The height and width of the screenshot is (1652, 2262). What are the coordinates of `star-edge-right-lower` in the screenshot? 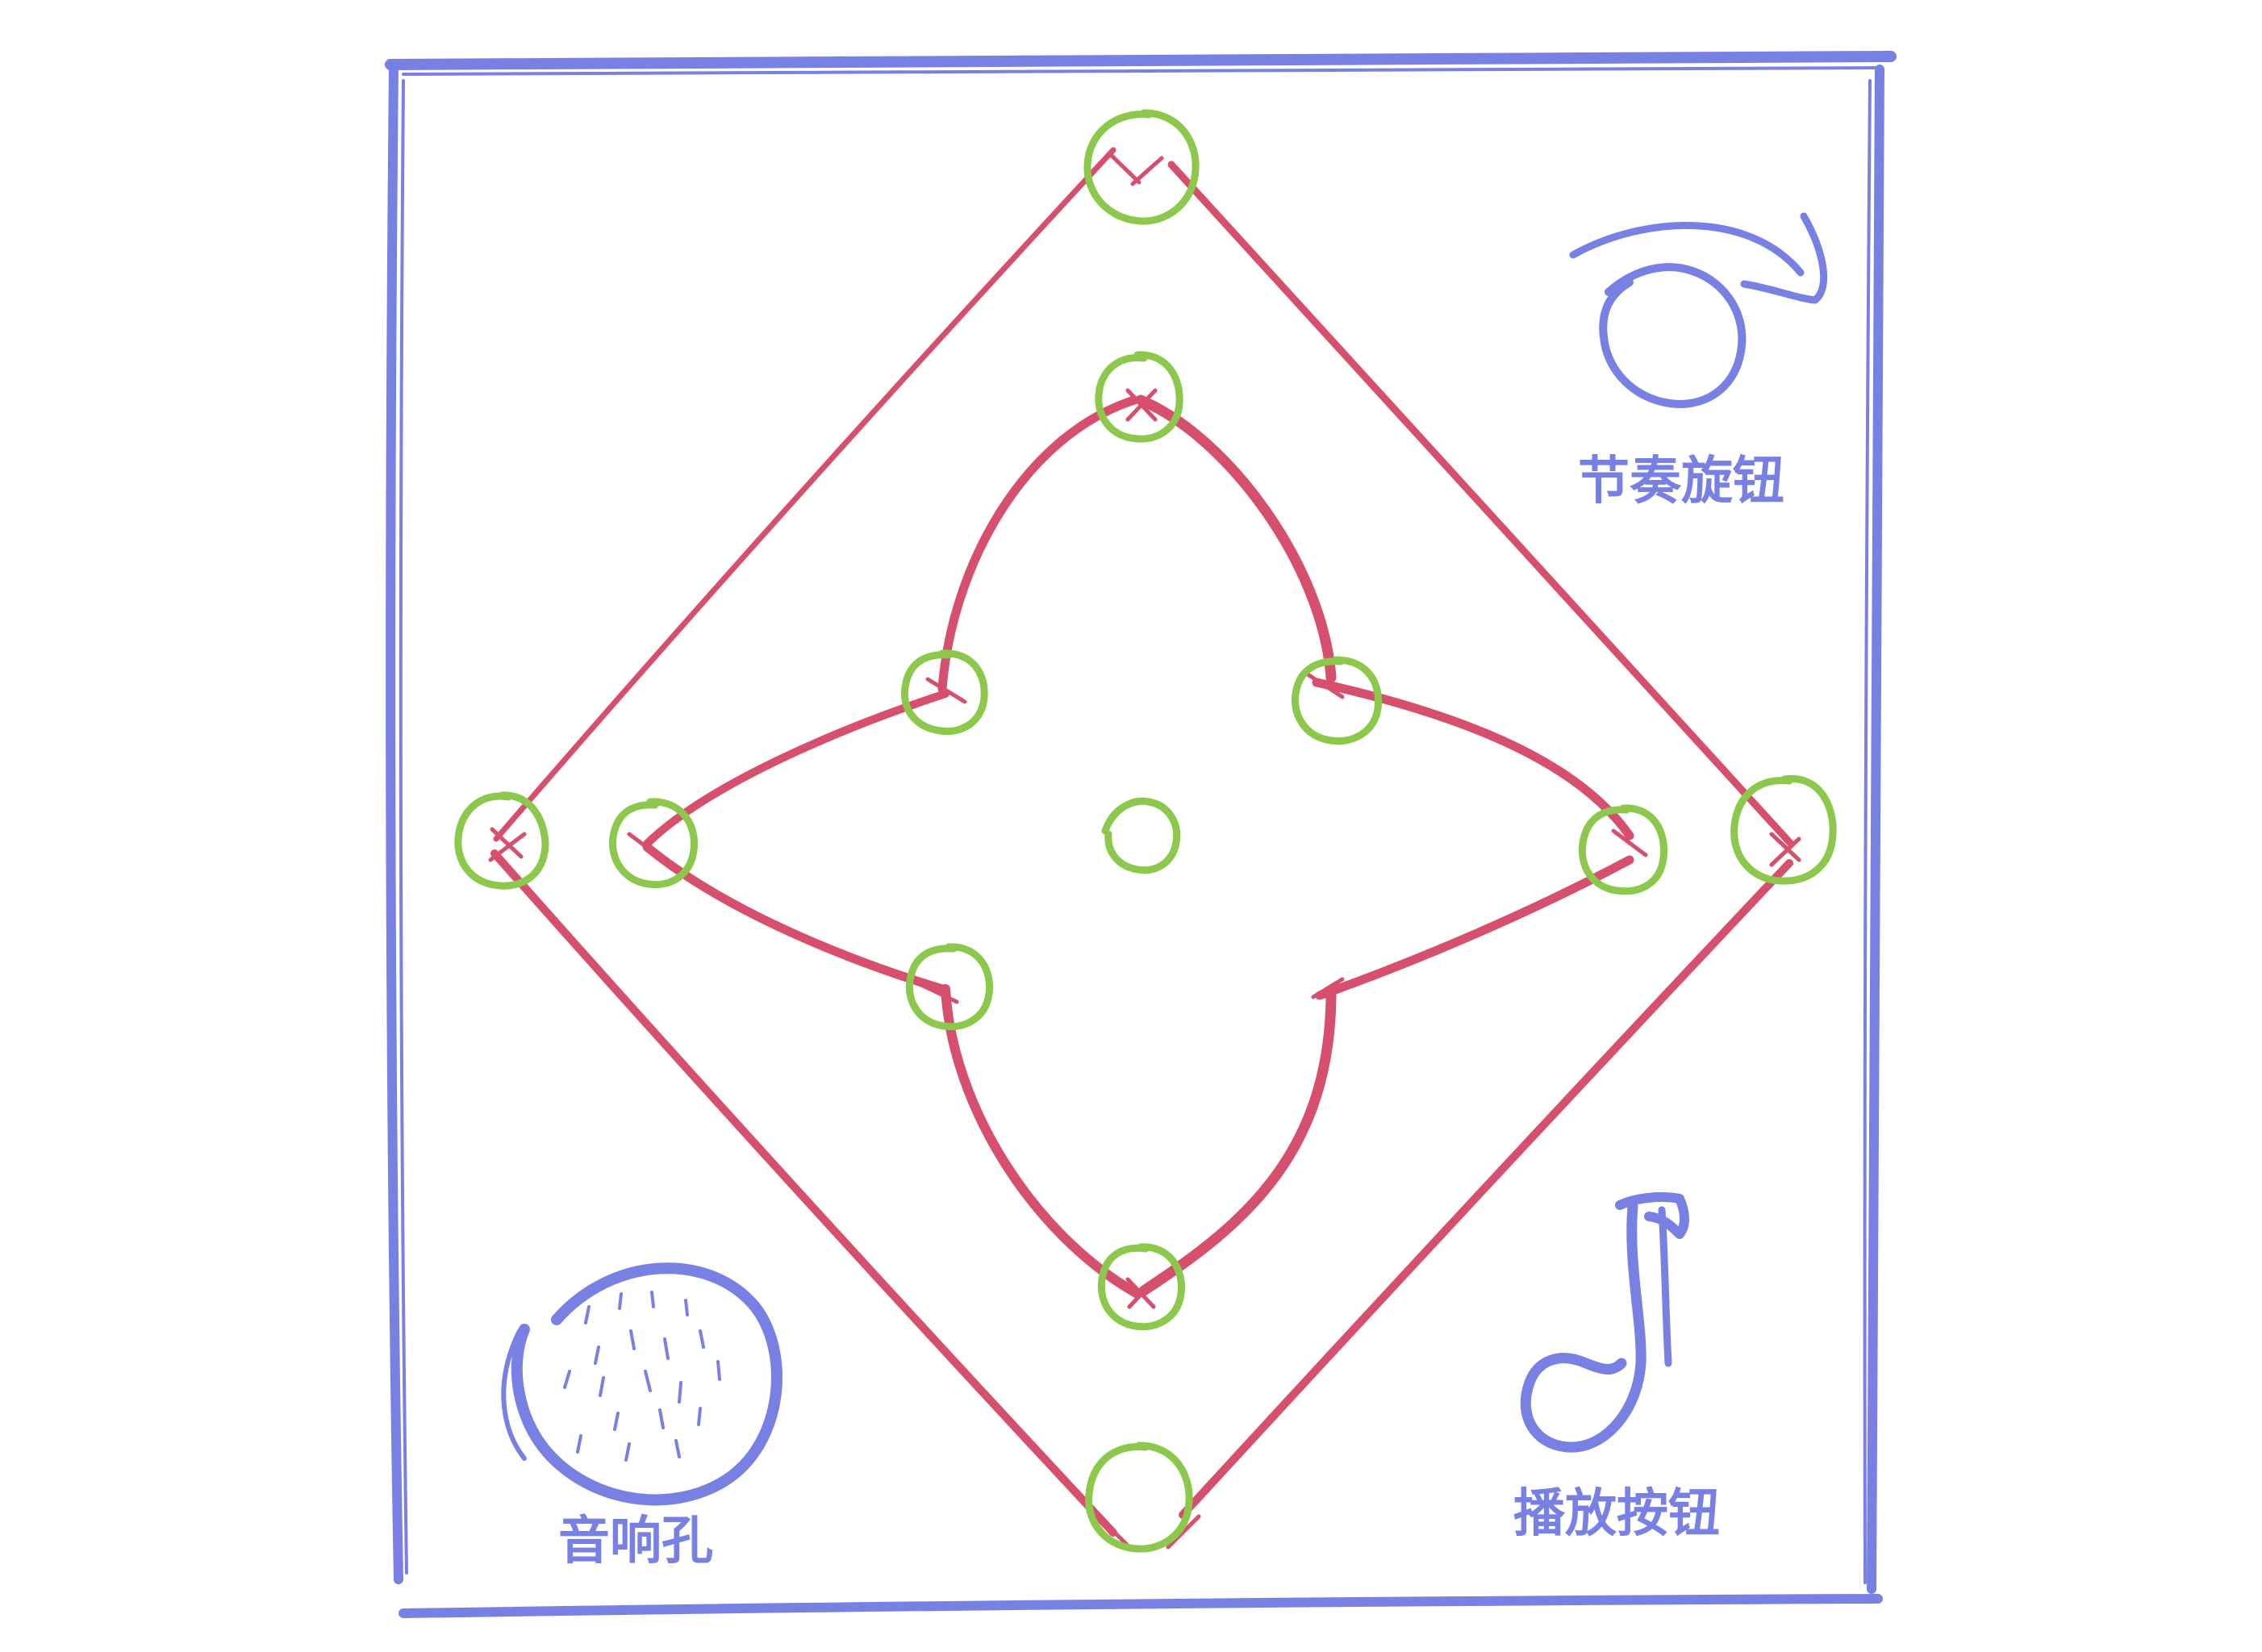 It's located at (1475, 928).